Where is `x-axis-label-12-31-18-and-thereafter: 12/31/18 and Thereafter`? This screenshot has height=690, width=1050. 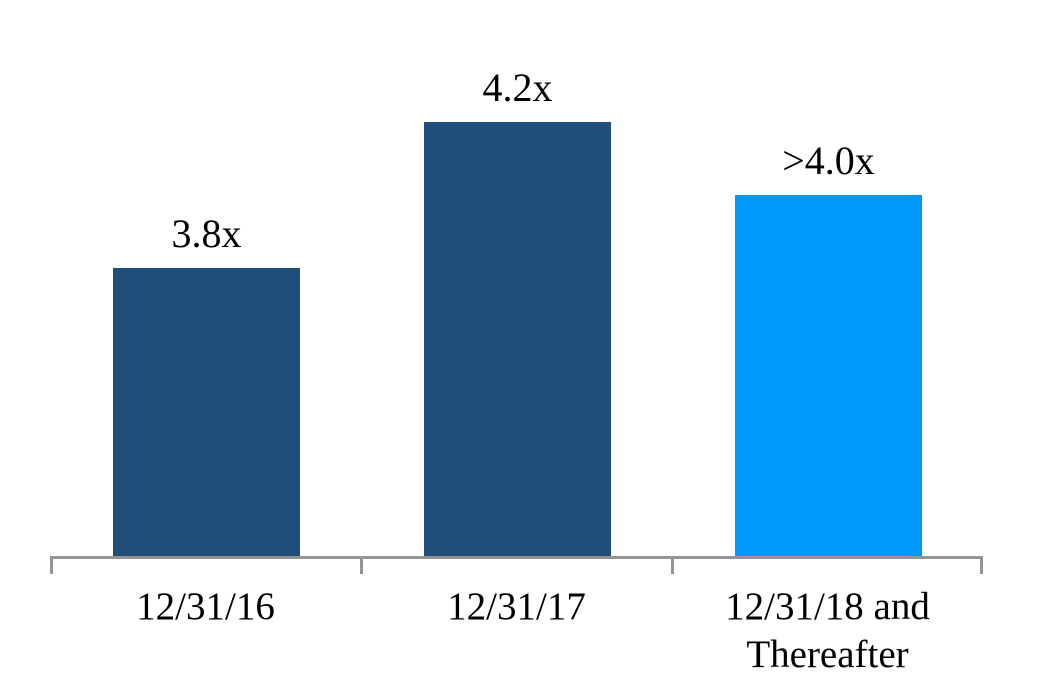 x-axis-label-12-31-18-and-thereafter: 12/31/18 and Thereafter is located at coordinates (827, 630).